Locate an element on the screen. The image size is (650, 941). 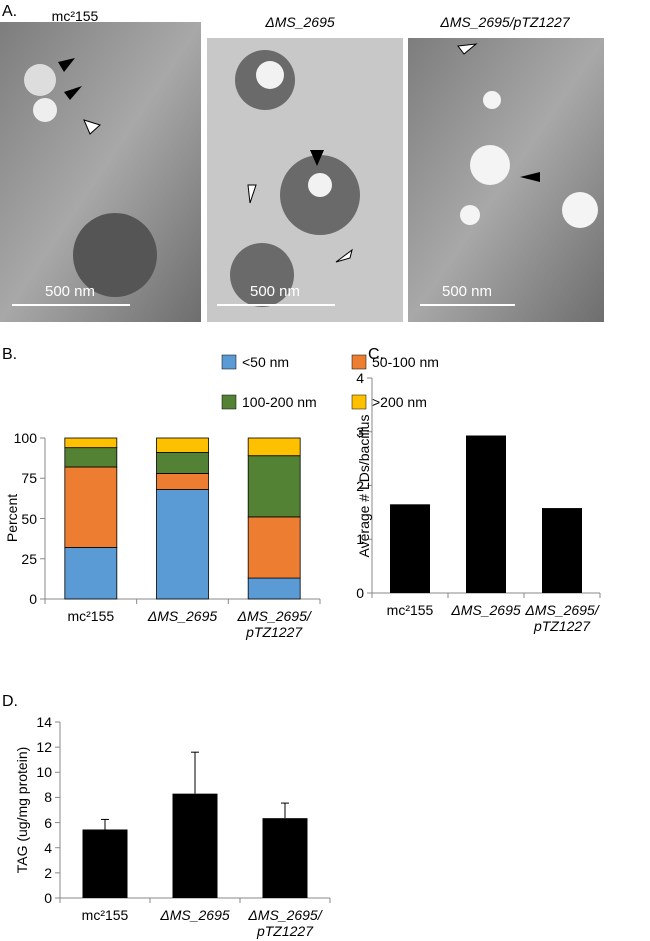
y-axis-label: Percent is located at coordinates (12, 518).